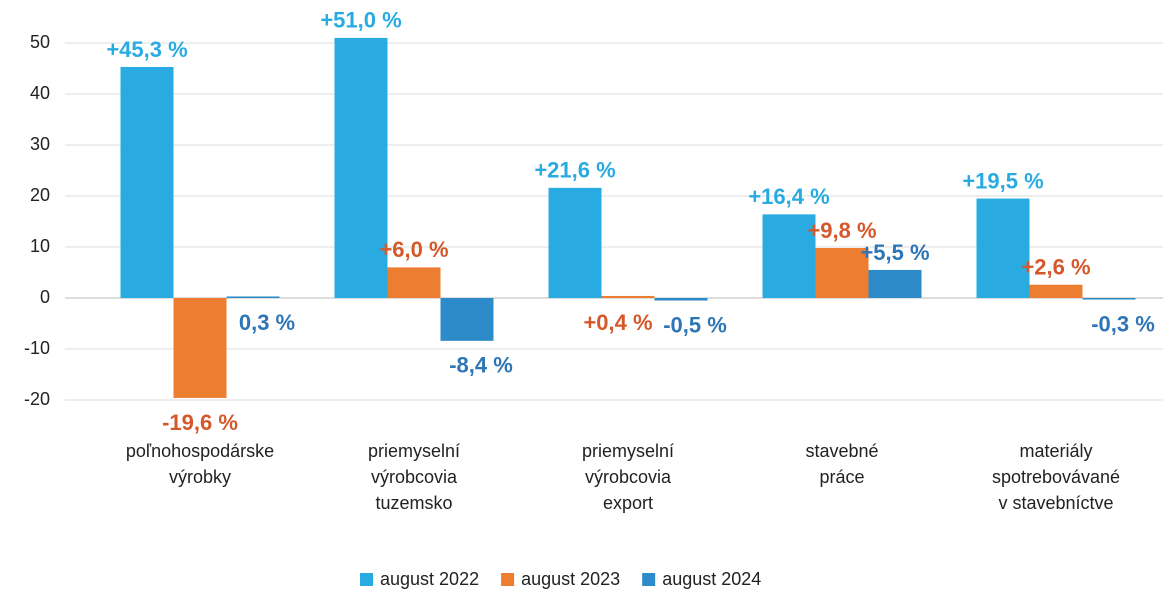 This screenshot has height=594, width=1163. I want to click on y-tick-label: 50, so click(40, 42).